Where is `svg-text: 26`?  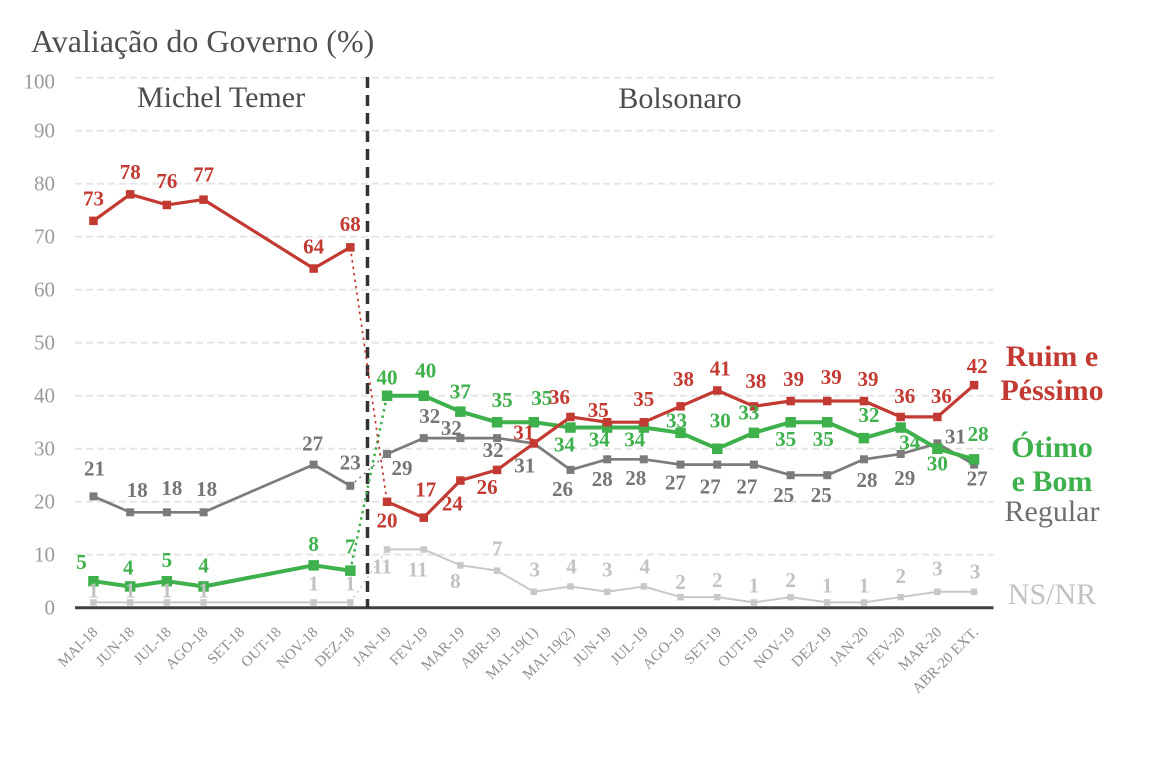 svg-text: 26 is located at coordinates (487, 487).